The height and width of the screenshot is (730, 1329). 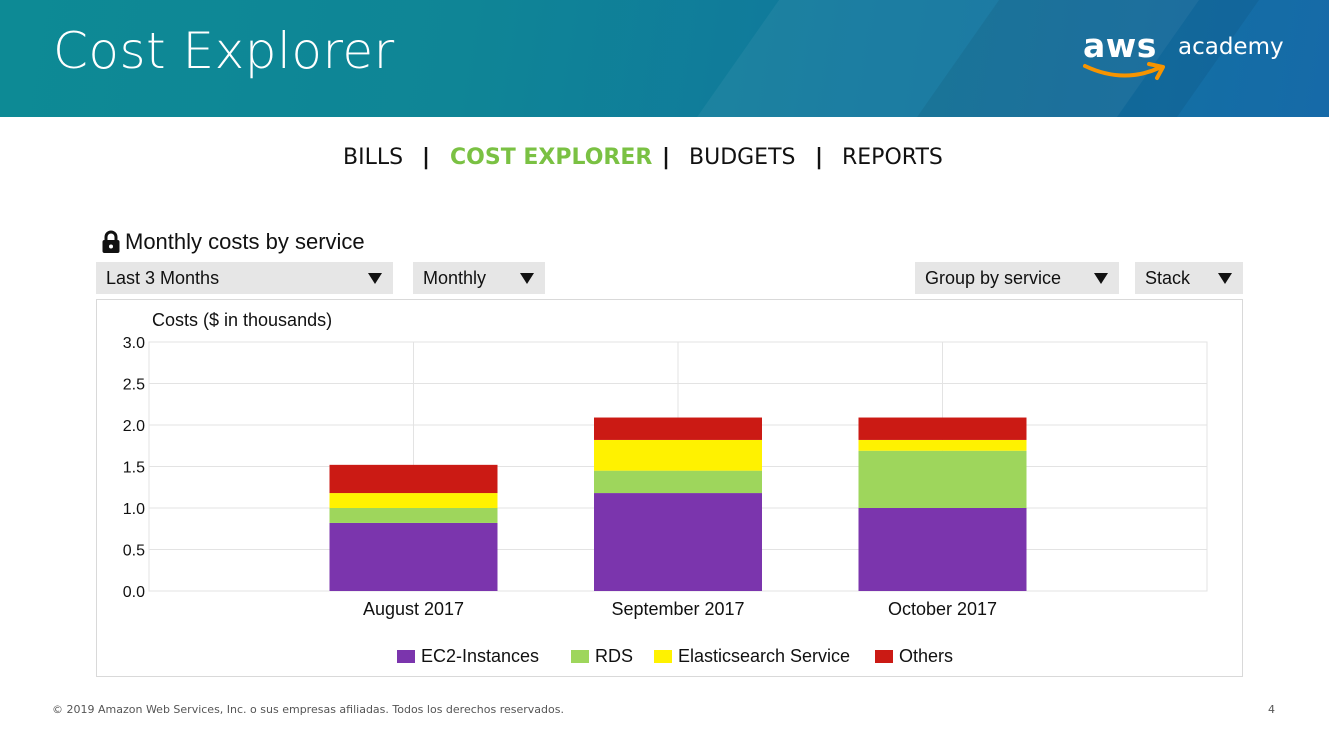 I want to click on chart-style-value: Stack, so click(x=1168, y=277).